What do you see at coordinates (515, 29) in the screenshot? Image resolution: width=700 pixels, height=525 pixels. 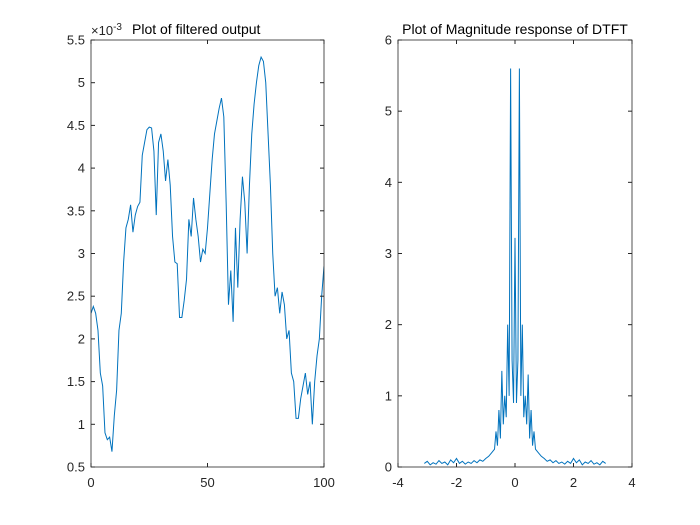 I see `chart-title: Plot of Magnitude response of DTFT` at bounding box center [515, 29].